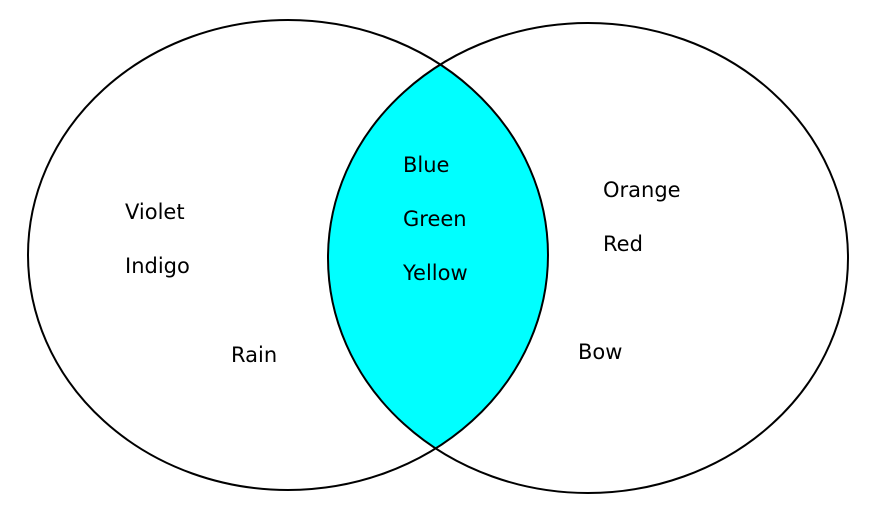 This screenshot has width=890, height=513. What do you see at coordinates (157, 266) in the screenshot?
I see `left-label-indigo: Indigo` at bounding box center [157, 266].